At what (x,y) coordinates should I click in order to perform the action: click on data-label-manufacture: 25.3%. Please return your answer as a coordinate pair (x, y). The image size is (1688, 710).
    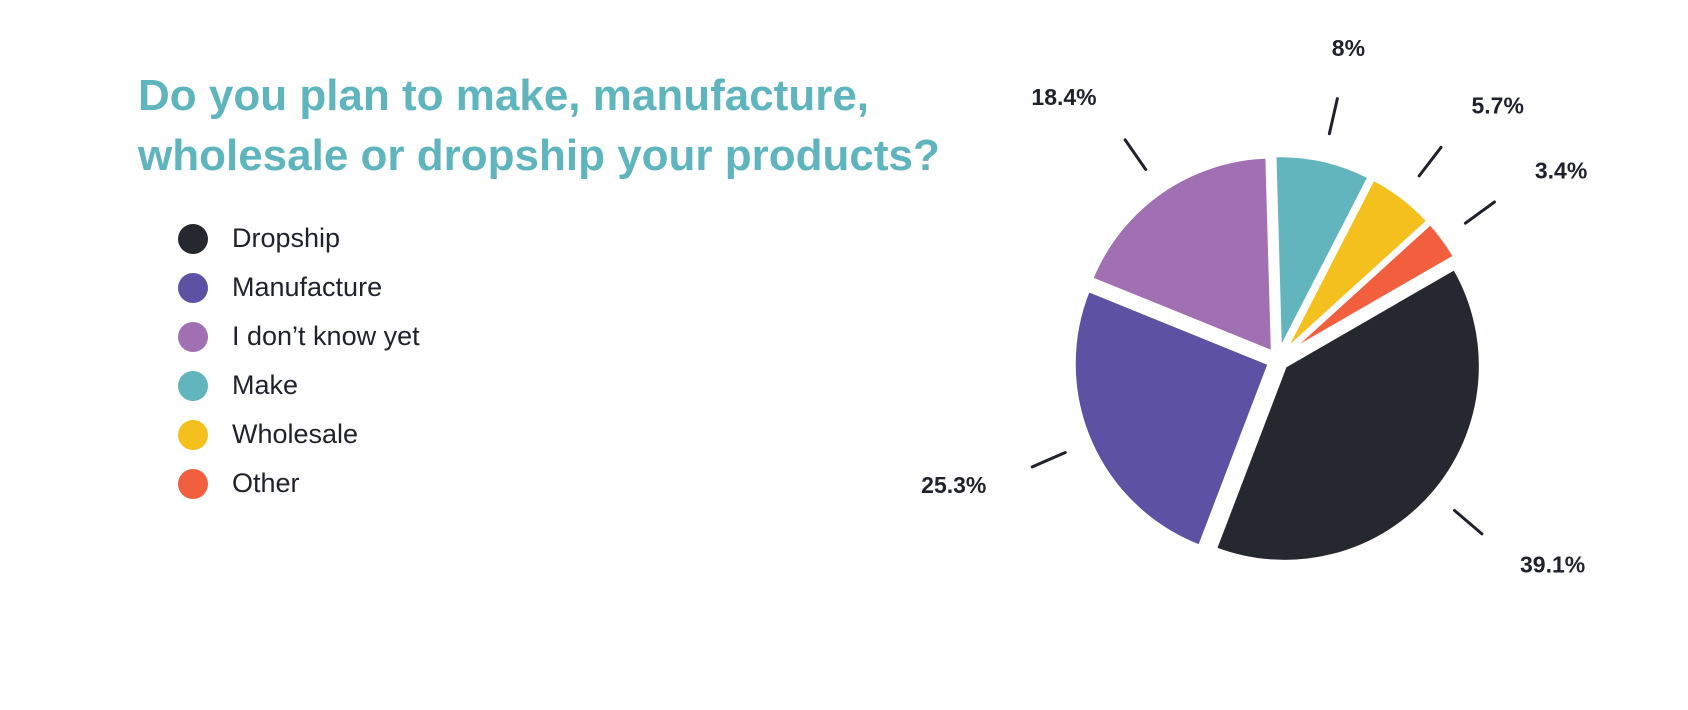
    Looking at the image, I should click on (953, 485).